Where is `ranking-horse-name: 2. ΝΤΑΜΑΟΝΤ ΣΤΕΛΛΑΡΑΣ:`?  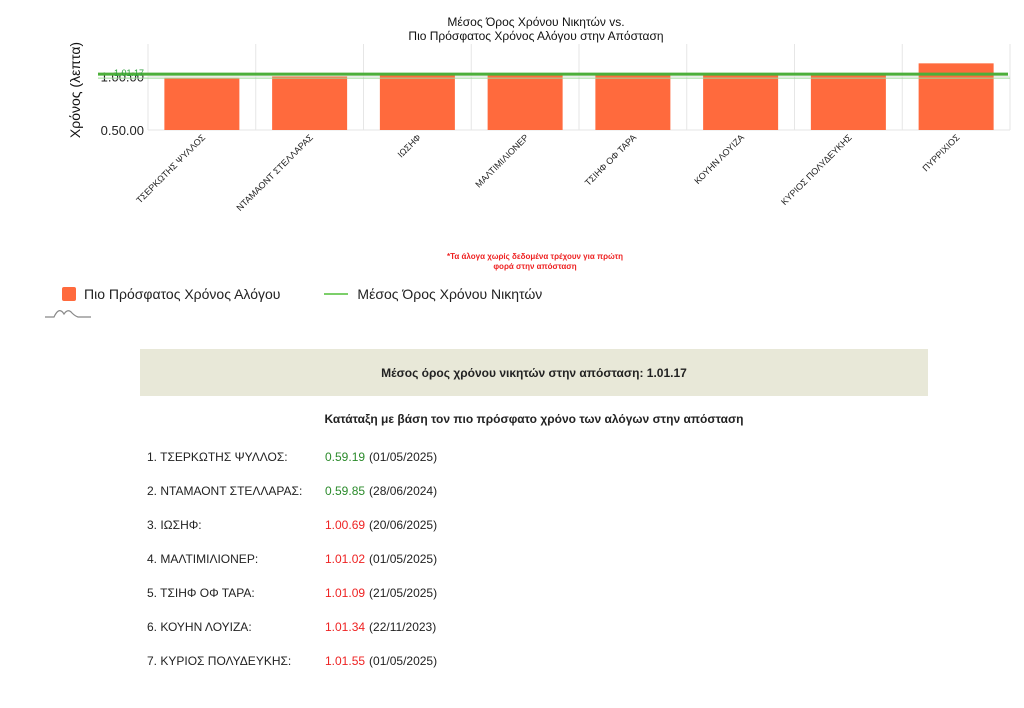 ranking-horse-name: 2. ΝΤΑΜΑΟΝΤ ΣΤΕΛΛΑΡΑΣ: is located at coordinates (225, 491).